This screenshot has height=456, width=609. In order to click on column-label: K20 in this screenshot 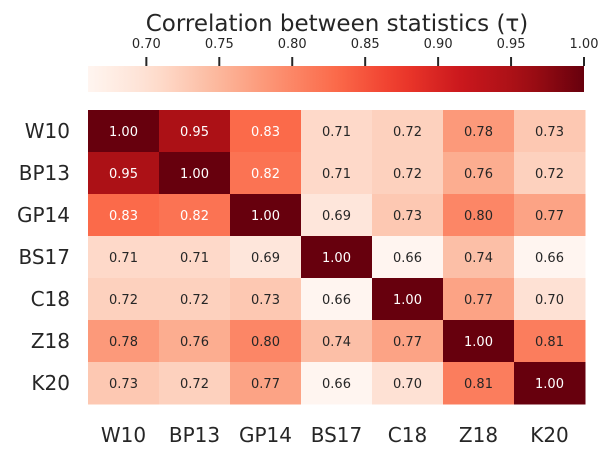, I will do `click(549, 435)`.